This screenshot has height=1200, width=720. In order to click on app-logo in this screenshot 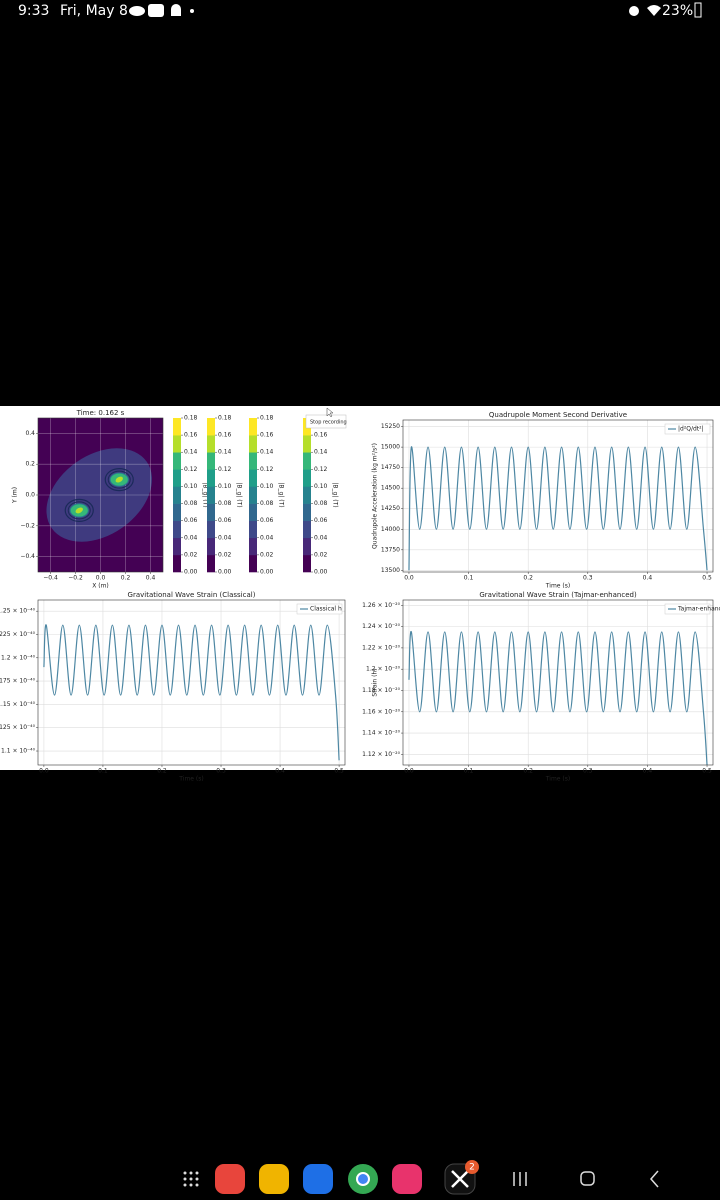, I will do `click(460, 1179)`.